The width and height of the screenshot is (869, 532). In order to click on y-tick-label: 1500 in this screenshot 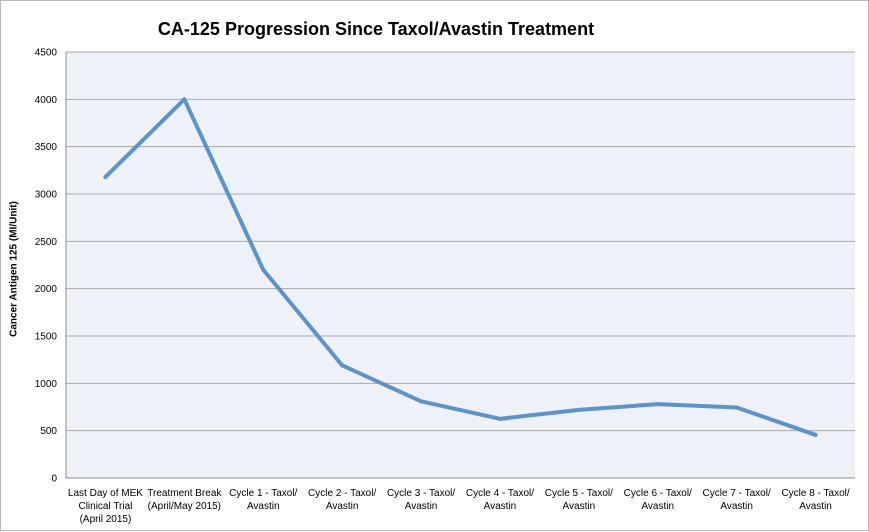, I will do `click(46, 337)`.